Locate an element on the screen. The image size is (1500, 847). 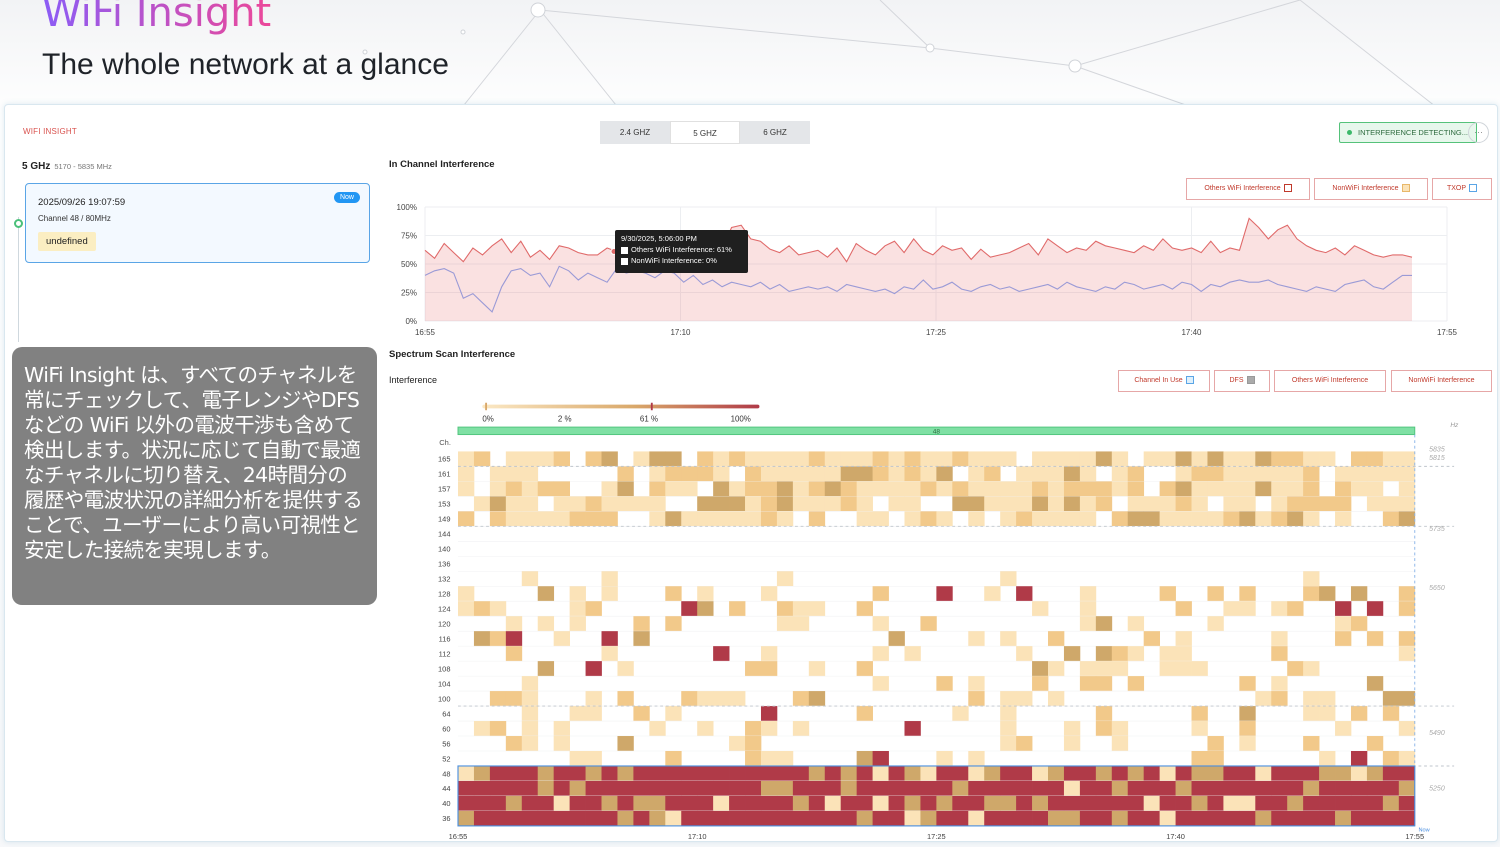
tab-5ghz: 5 GHZ is located at coordinates (705, 132).